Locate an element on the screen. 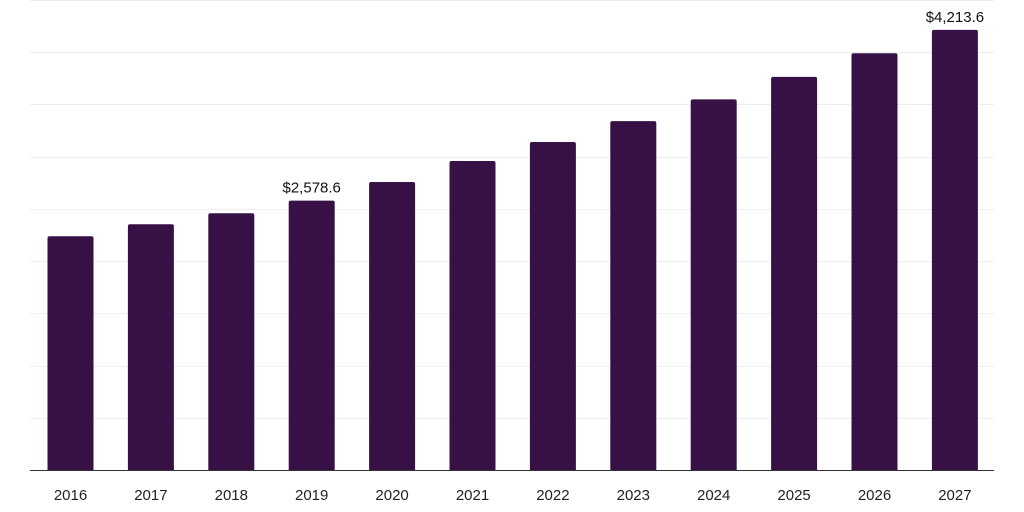 The width and height of the screenshot is (1024, 512). data-label: $2,578.6 is located at coordinates (312, 188).